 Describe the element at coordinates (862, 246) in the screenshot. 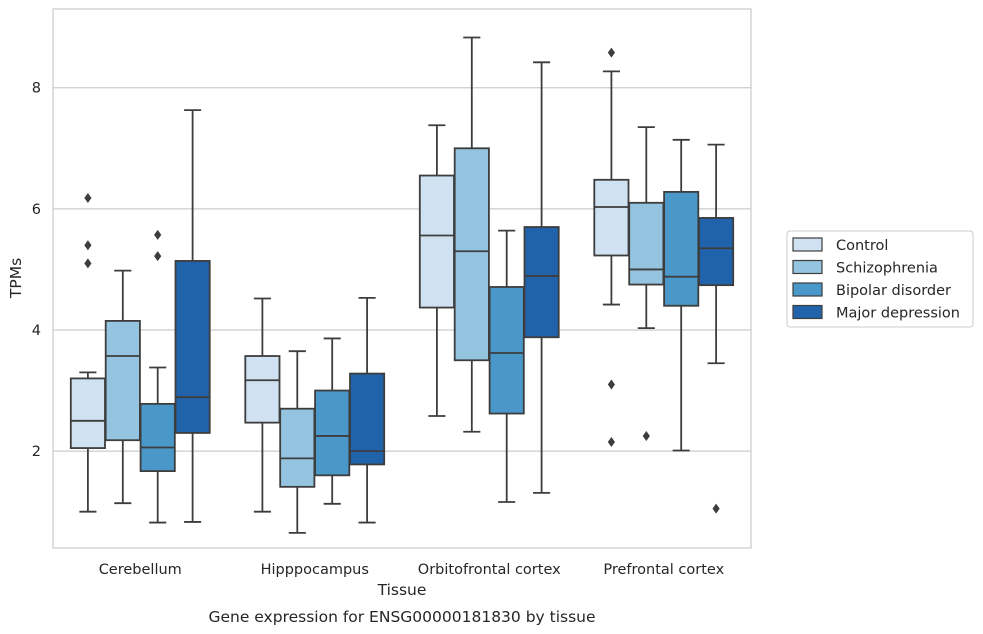

I see `legend-label: Control` at that location.